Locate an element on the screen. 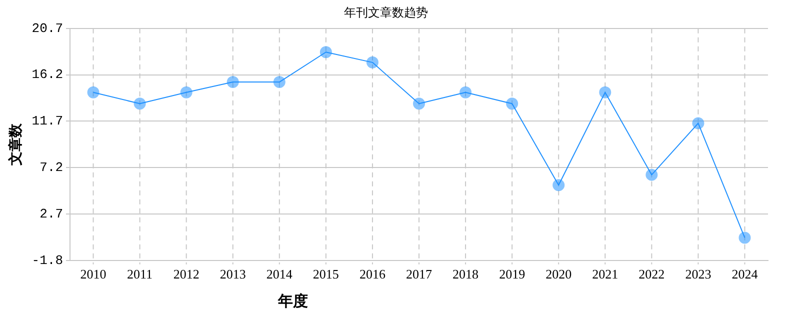 The height and width of the screenshot is (330, 790). x-tick-label: 2017 is located at coordinates (419, 274).